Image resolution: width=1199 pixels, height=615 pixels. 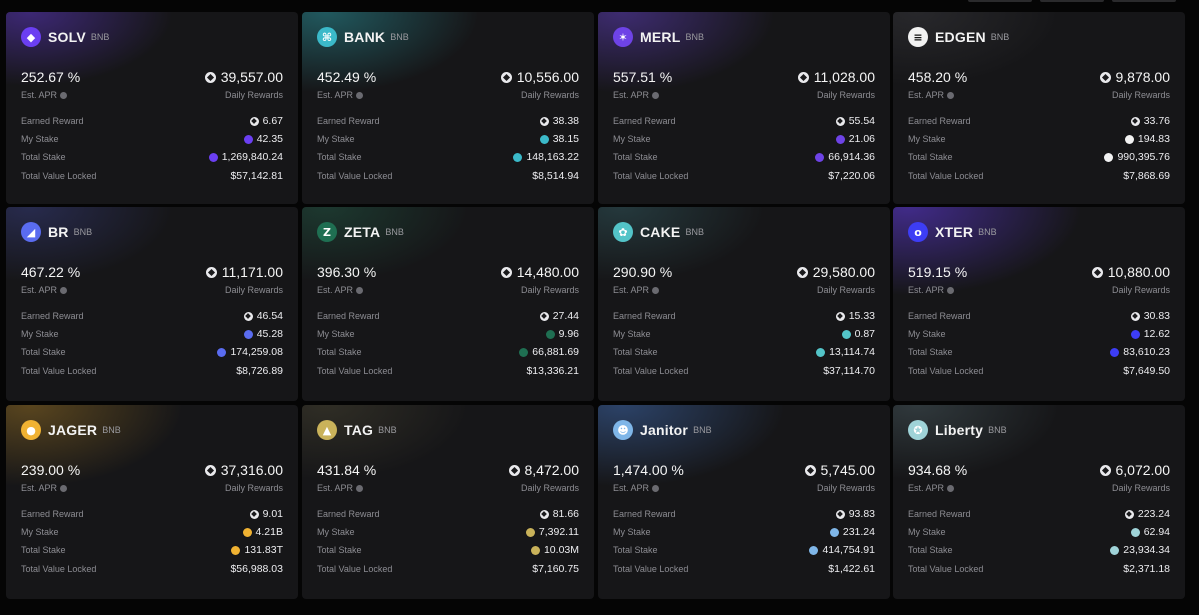 I want to click on earned-reward-row: Earned Reward 55.54, so click(x=744, y=121).